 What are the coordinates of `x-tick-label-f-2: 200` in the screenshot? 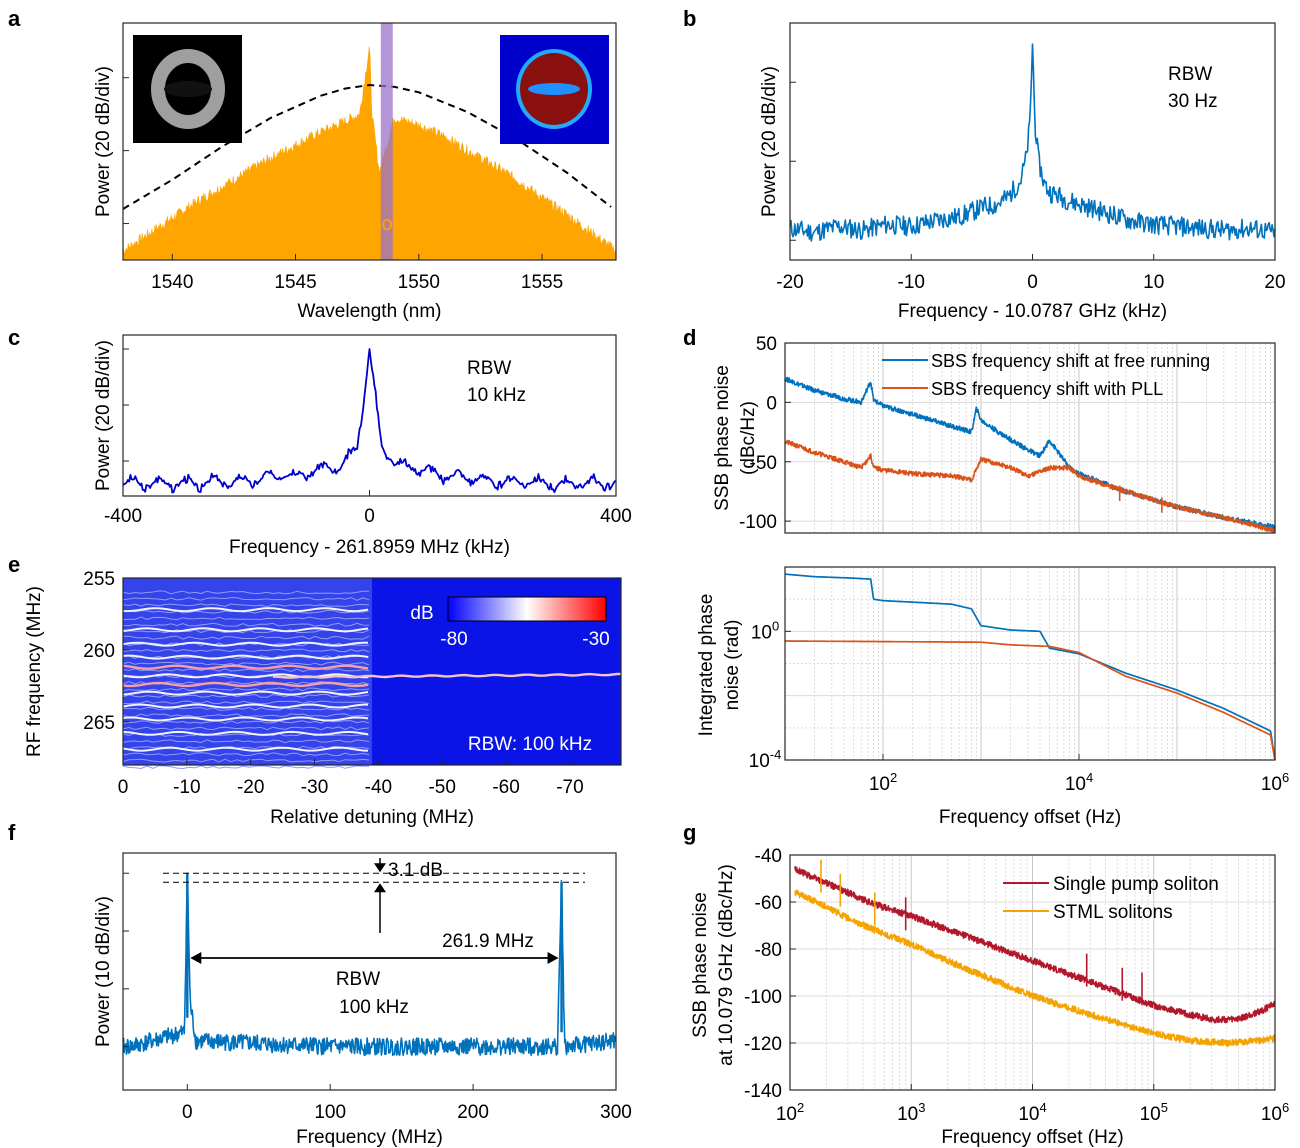 It's located at (473, 1112).